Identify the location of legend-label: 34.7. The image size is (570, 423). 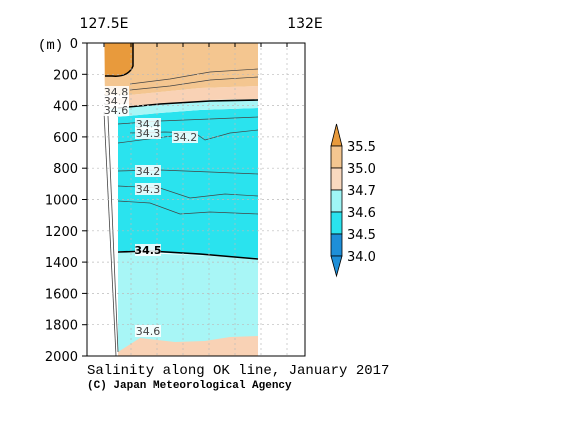
(361, 191).